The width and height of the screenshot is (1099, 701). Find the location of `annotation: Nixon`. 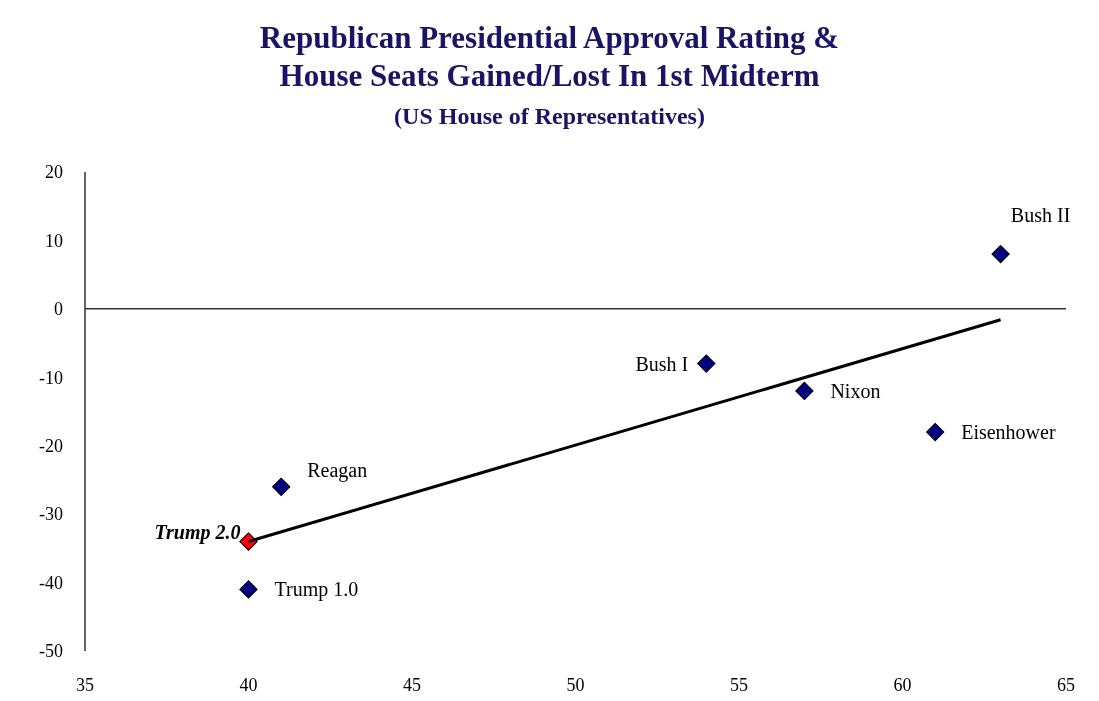

annotation: Nixon is located at coordinates (855, 390).